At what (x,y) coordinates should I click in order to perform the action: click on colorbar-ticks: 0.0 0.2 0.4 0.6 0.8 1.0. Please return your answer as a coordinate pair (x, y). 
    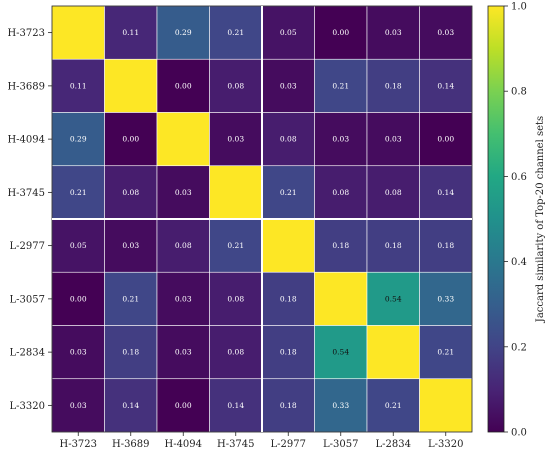
    Looking at the image, I should click on (515, 220).